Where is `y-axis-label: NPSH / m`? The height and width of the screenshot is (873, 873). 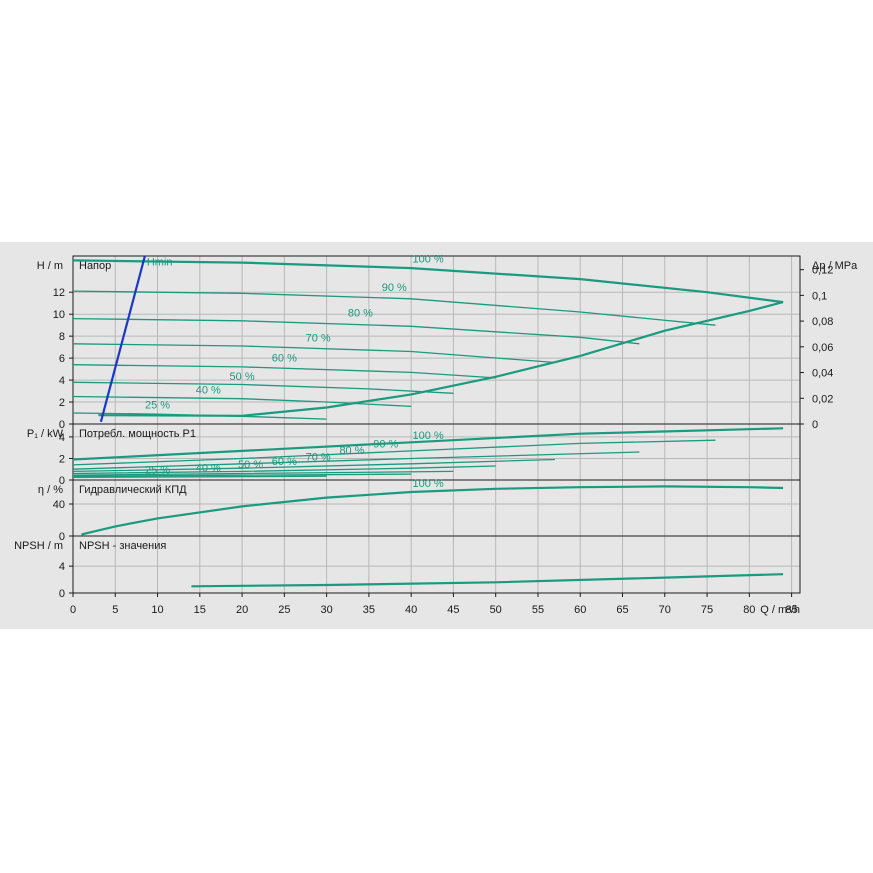 y-axis-label: NPSH / m is located at coordinates (38, 546).